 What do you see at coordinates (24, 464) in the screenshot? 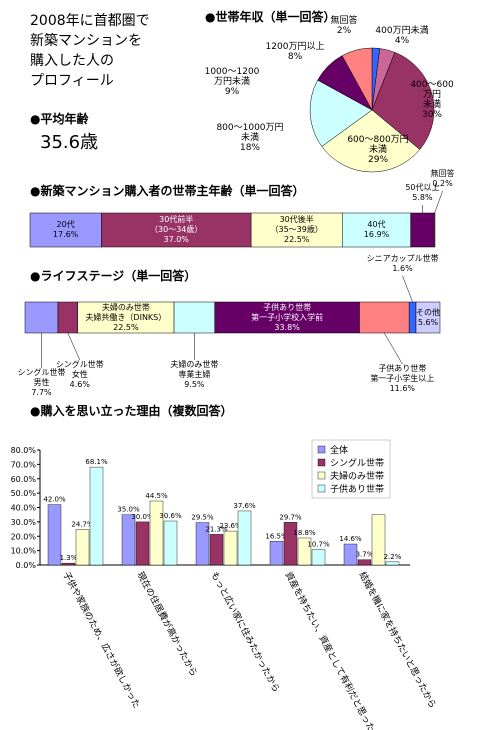
I see `y-tick-label: 70.0%` at bounding box center [24, 464].